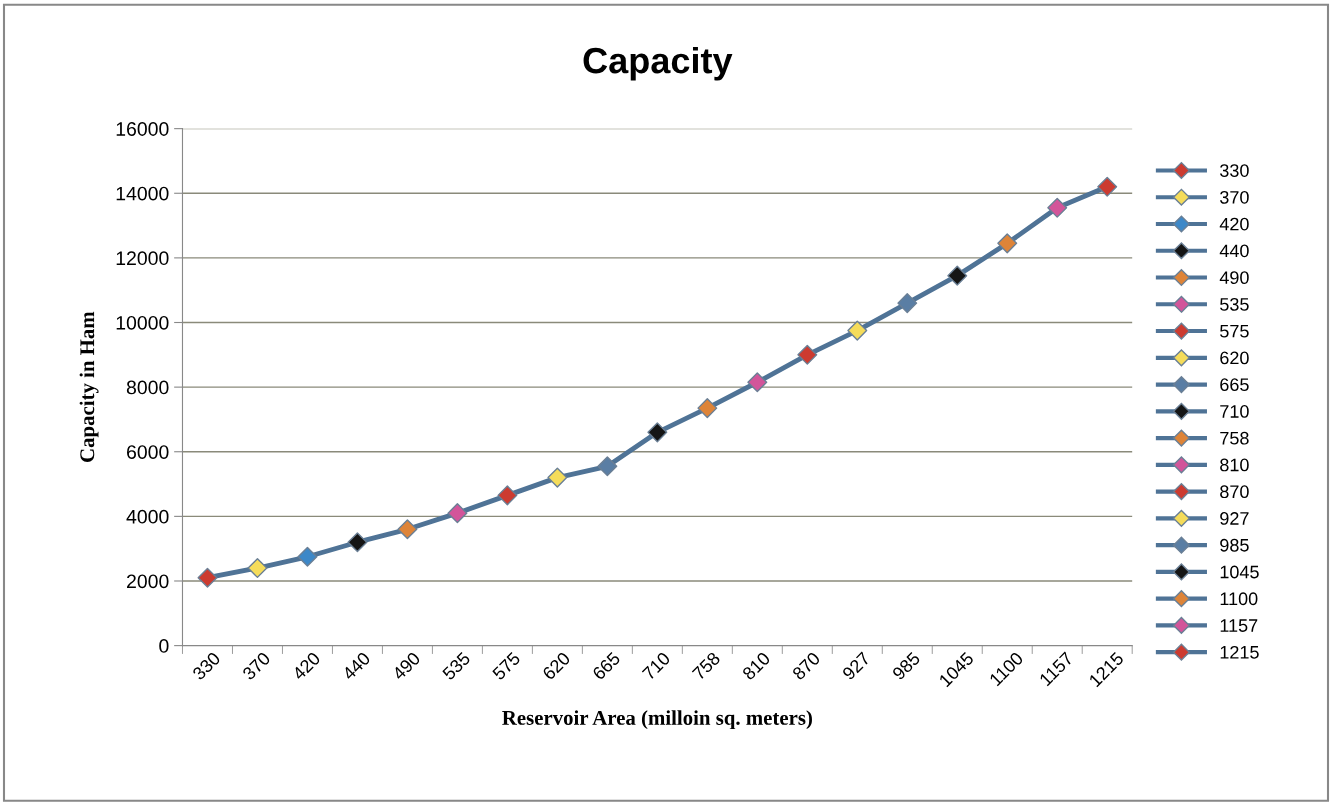 The height and width of the screenshot is (804, 1332). Describe the element at coordinates (142, 258) in the screenshot. I see `y-tick-label: 12000` at that location.